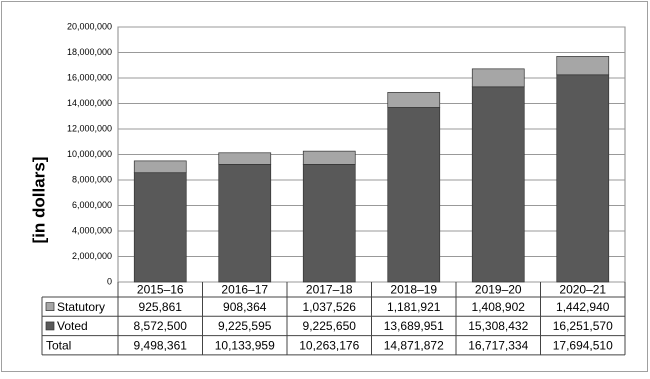 Image resolution: width=650 pixels, height=379 pixels. Describe the element at coordinates (329, 290) in the screenshot. I see `x-tick-label: 2017–18` at that location.